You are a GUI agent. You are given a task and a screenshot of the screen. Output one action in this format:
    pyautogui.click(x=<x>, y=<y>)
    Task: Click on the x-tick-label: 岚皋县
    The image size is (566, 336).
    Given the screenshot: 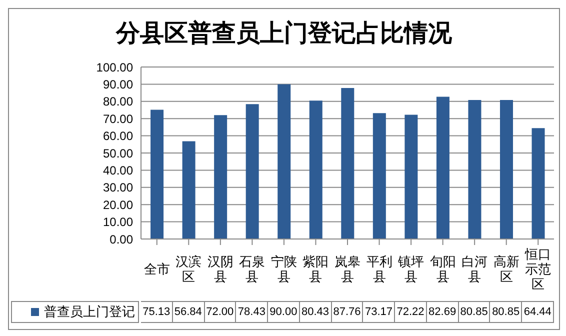 What is the action you would take?
    pyautogui.click(x=347, y=269)
    